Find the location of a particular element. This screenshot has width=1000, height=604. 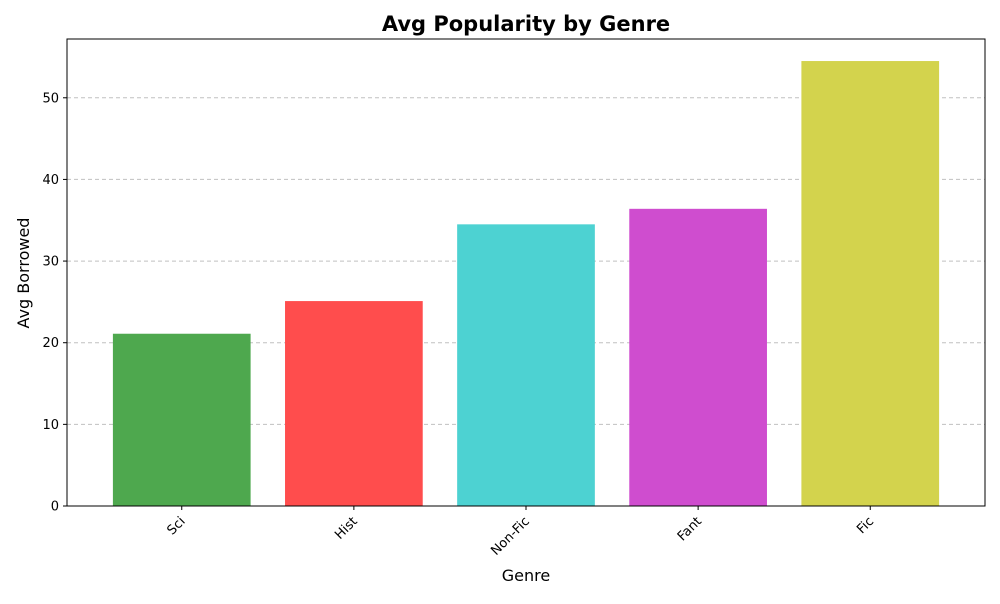

y-tick-label: 30 is located at coordinates (50, 262).